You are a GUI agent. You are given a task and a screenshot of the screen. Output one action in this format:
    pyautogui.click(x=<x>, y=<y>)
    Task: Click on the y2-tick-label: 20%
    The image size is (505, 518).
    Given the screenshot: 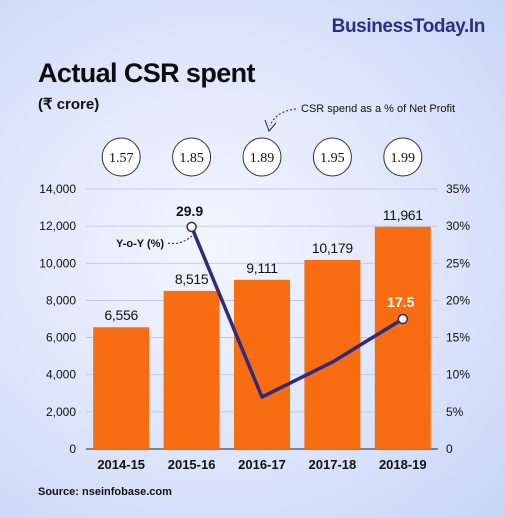 What is the action you would take?
    pyautogui.click(x=458, y=300)
    